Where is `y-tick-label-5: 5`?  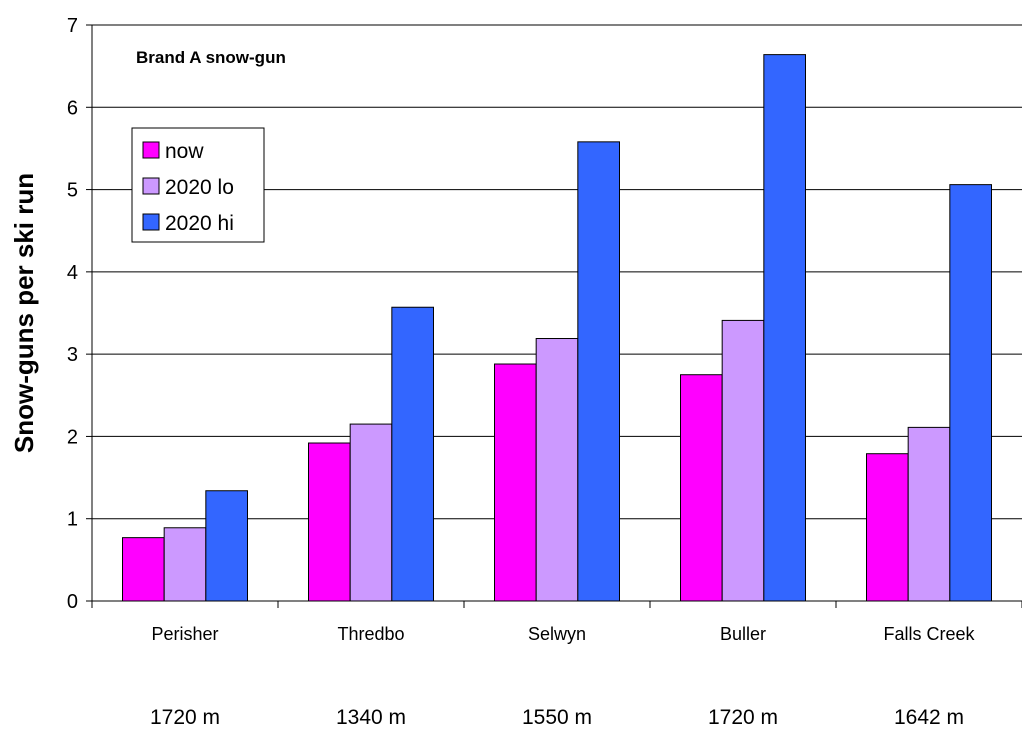 y-tick-label-5: 5 is located at coordinates (72, 191).